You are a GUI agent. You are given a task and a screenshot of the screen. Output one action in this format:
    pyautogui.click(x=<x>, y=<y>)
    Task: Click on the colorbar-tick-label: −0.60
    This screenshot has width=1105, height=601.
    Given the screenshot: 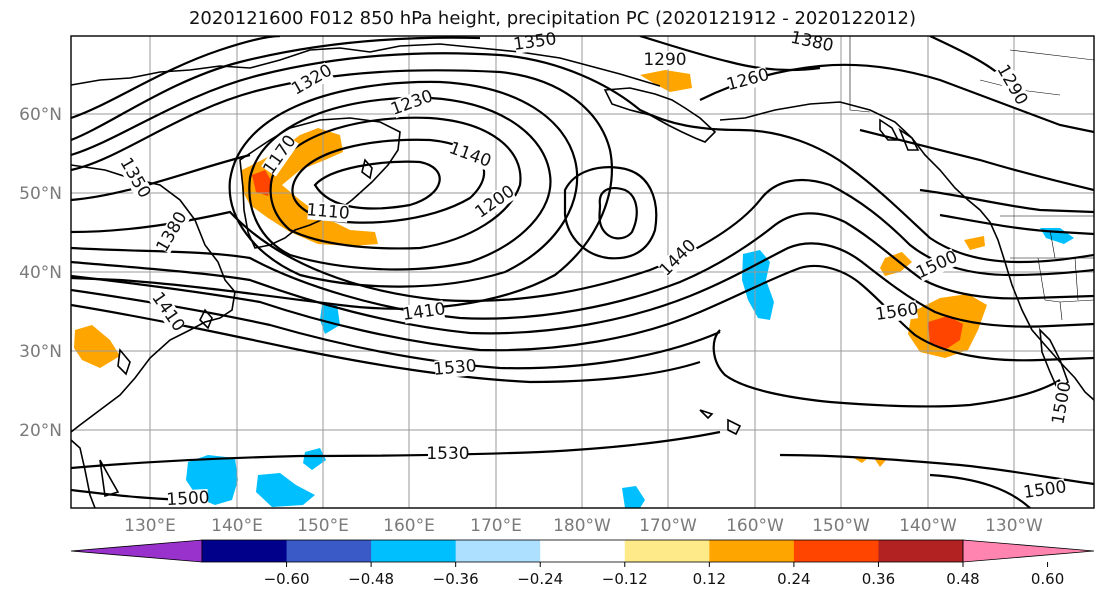 What is the action you would take?
    pyautogui.click(x=287, y=579)
    